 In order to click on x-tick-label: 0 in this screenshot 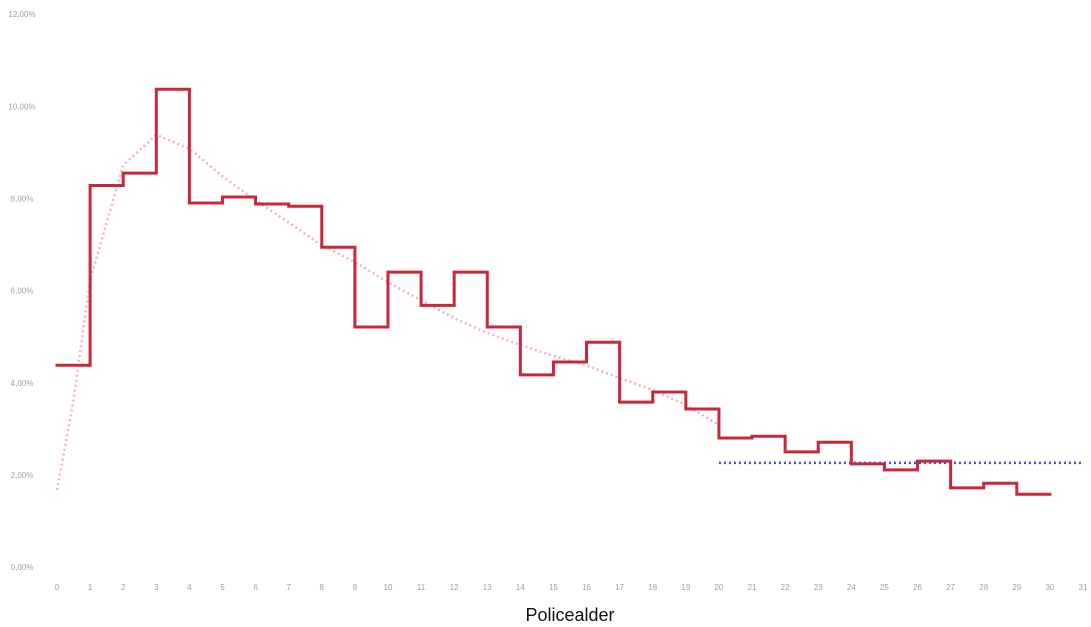, I will do `click(57, 587)`.